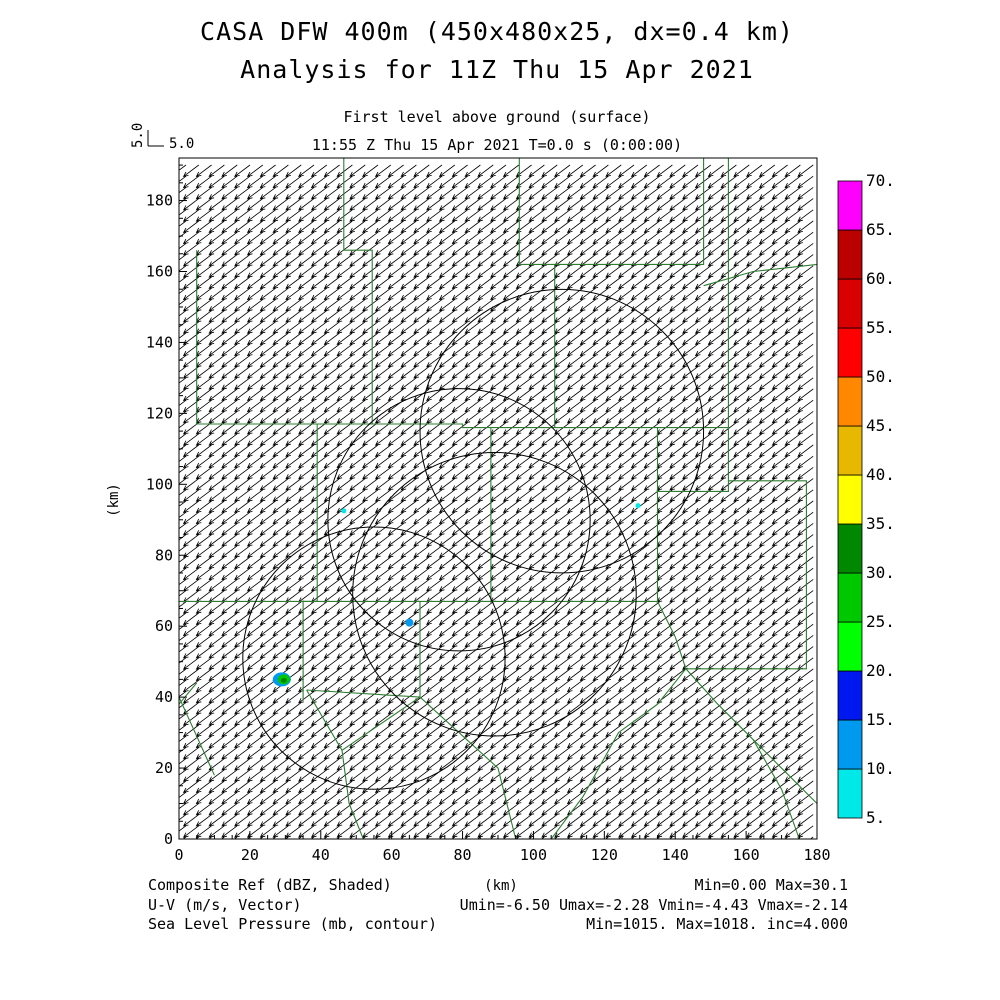 This screenshot has width=1000, height=1000. I want to click on y-tick-label-40: 40, so click(164, 697).